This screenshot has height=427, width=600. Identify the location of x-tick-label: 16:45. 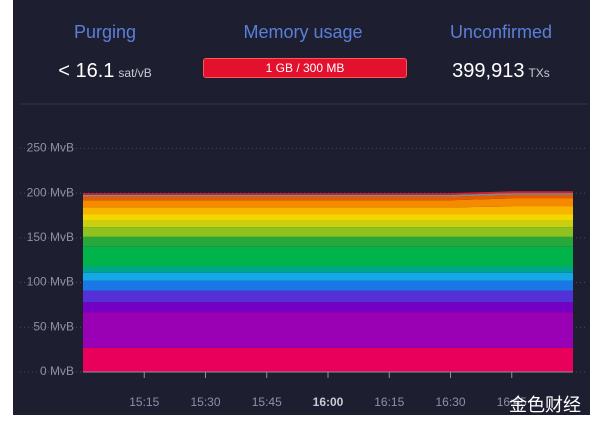
(512, 402).